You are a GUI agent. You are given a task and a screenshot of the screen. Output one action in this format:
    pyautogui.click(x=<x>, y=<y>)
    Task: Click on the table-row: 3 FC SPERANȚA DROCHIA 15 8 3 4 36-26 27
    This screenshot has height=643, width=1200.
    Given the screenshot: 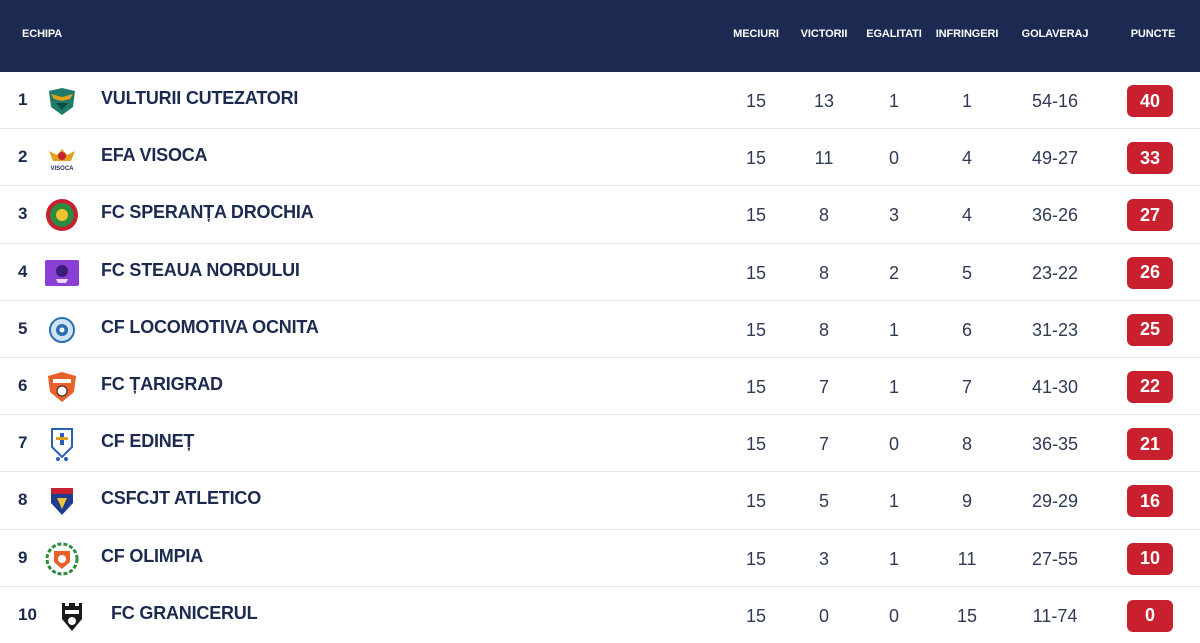 What is the action you would take?
    pyautogui.click(x=600, y=215)
    